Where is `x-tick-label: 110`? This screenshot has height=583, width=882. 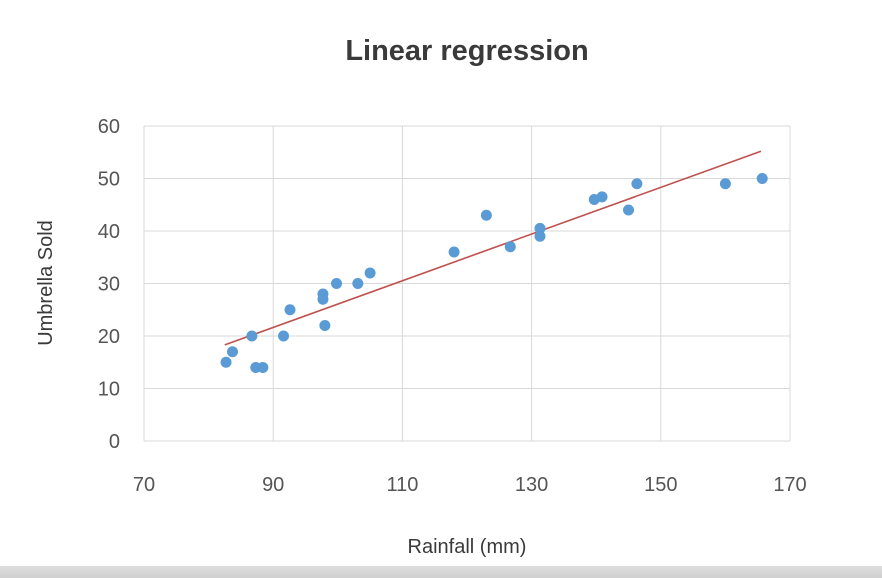 x-tick-label: 110 is located at coordinates (402, 485).